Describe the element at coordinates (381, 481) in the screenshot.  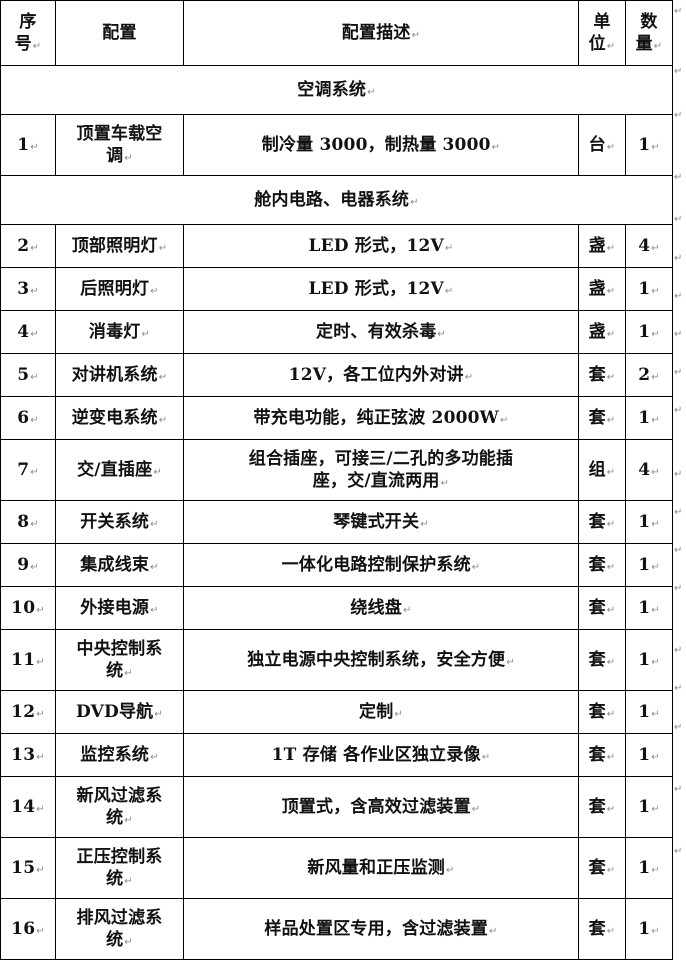
I see `cell-description-line2: 座，交/直流两用↵` at that location.